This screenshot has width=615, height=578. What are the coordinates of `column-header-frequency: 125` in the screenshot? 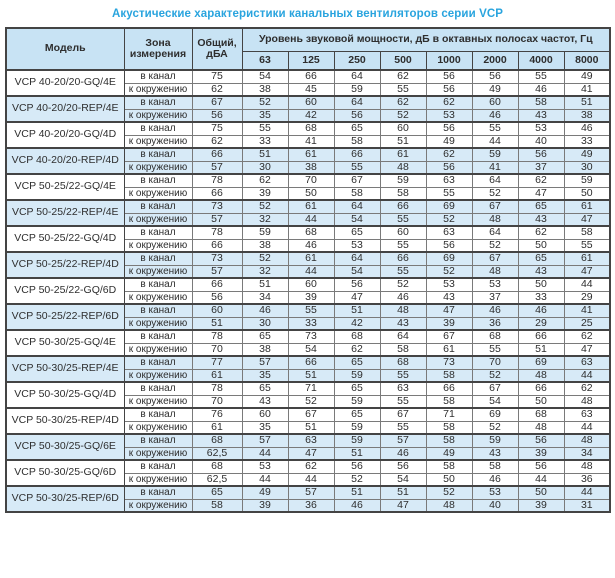 It's located at (311, 60).